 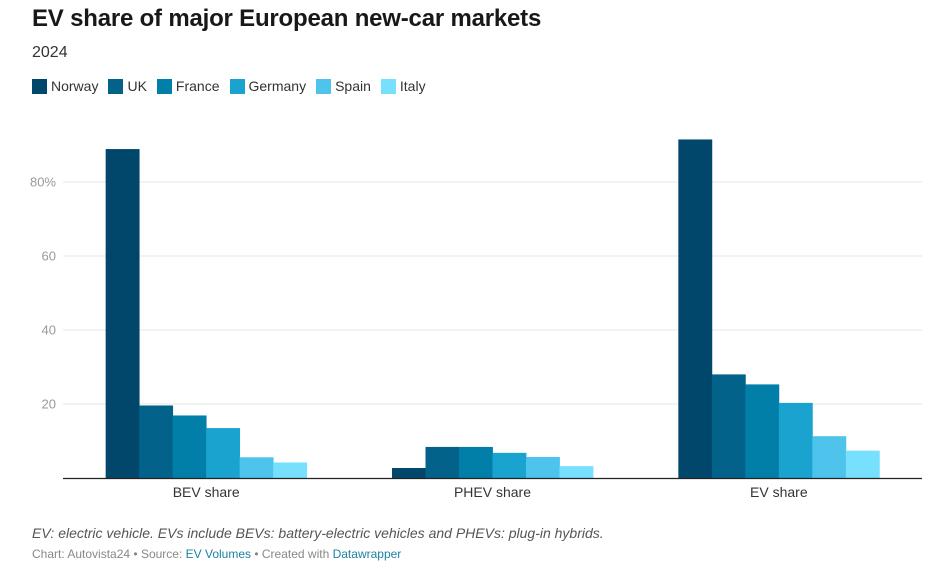 What do you see at coordinates (779, 492) in the screenshot?
I see `x-category-label: EV share` at bounding box center [779, 492].